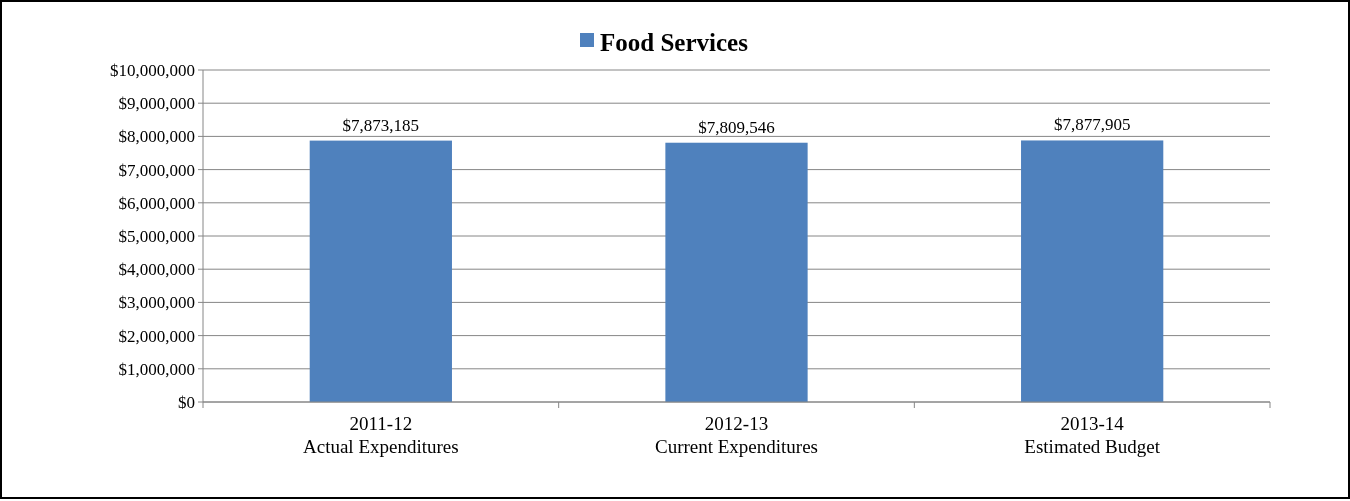 This screenshot has height=501, width=1350. I want to click on y-tick-label: $3,000,000, so click(156, 303).